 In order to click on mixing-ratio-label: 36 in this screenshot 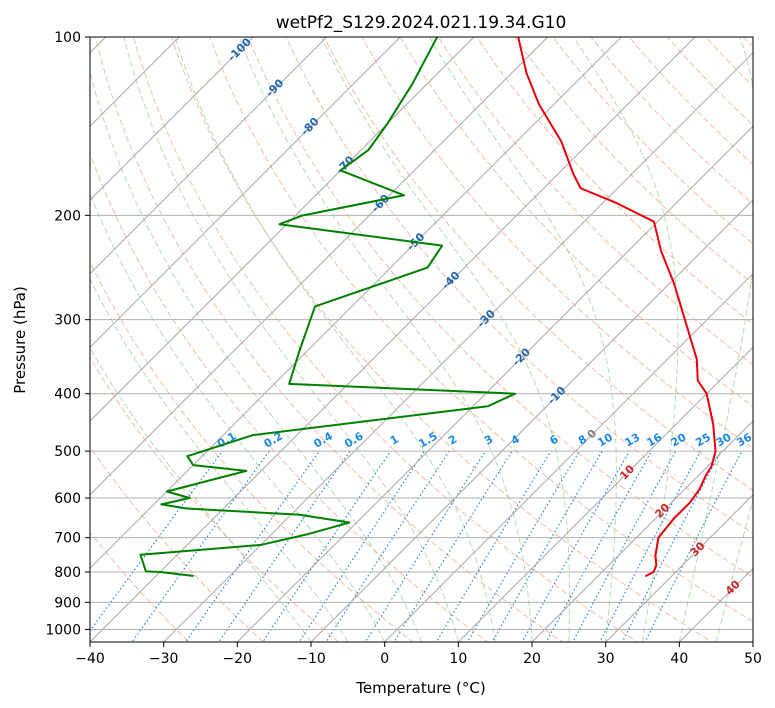, I will do `click(744, 439)`.